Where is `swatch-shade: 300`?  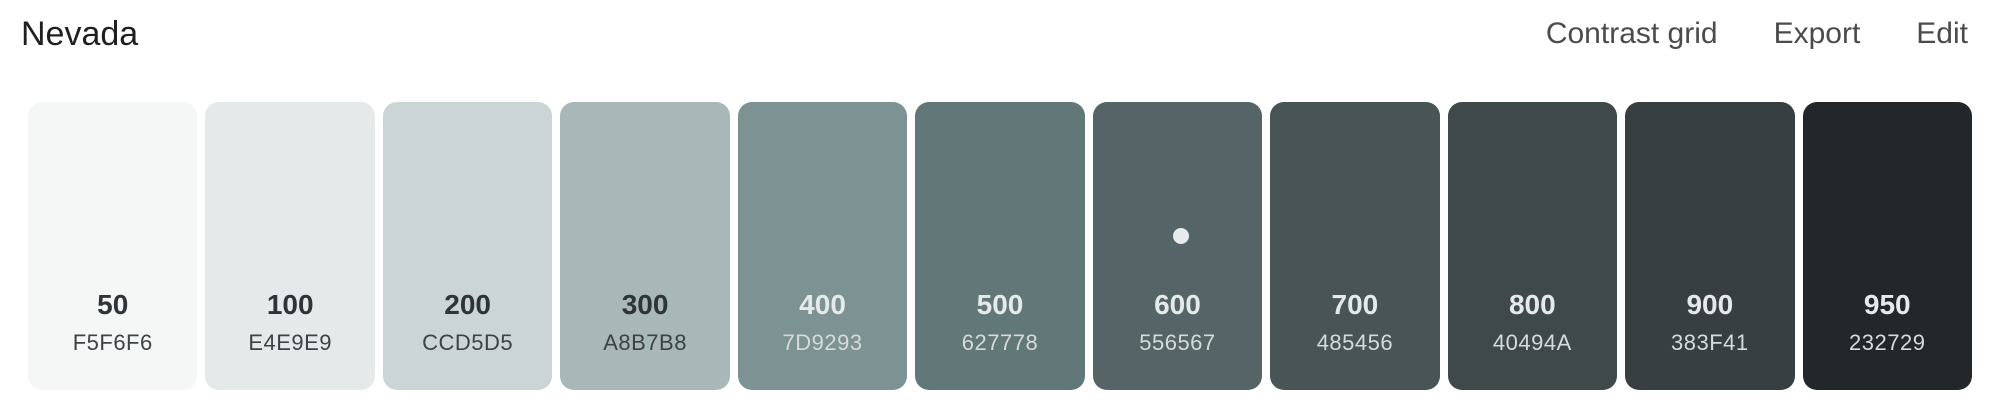 swatch-shade: 300 is located at coordinates (645, 304).